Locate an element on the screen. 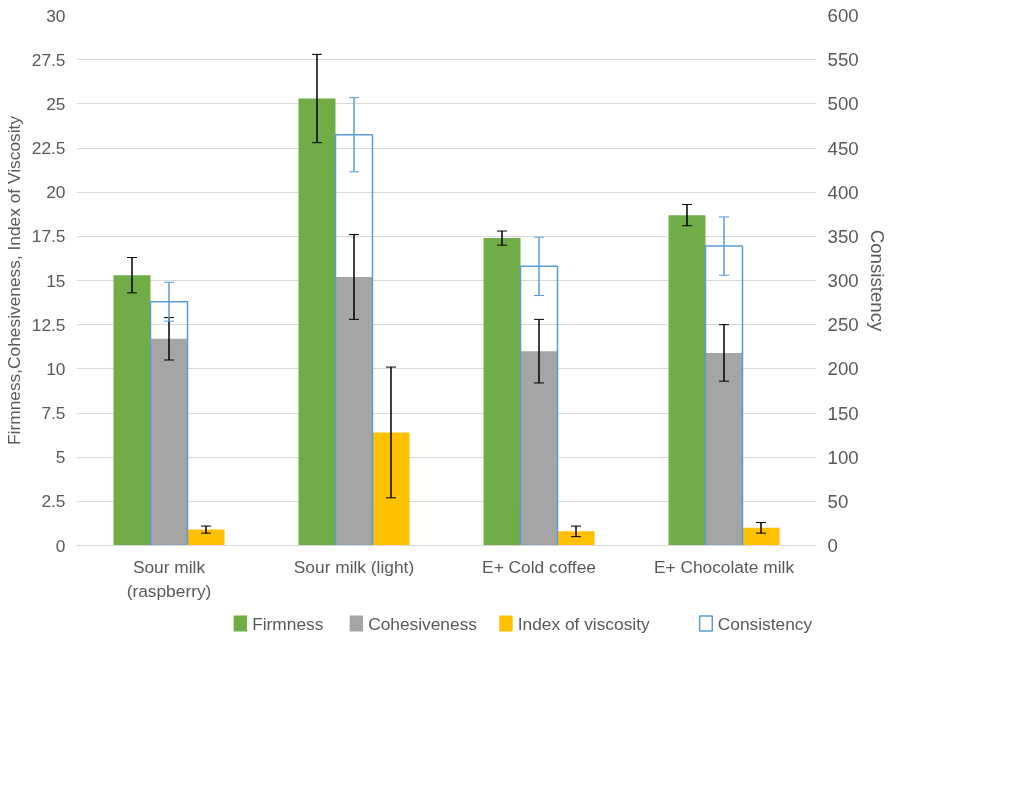  y2-tick-label: 150 is located at coordinates (843, 413).